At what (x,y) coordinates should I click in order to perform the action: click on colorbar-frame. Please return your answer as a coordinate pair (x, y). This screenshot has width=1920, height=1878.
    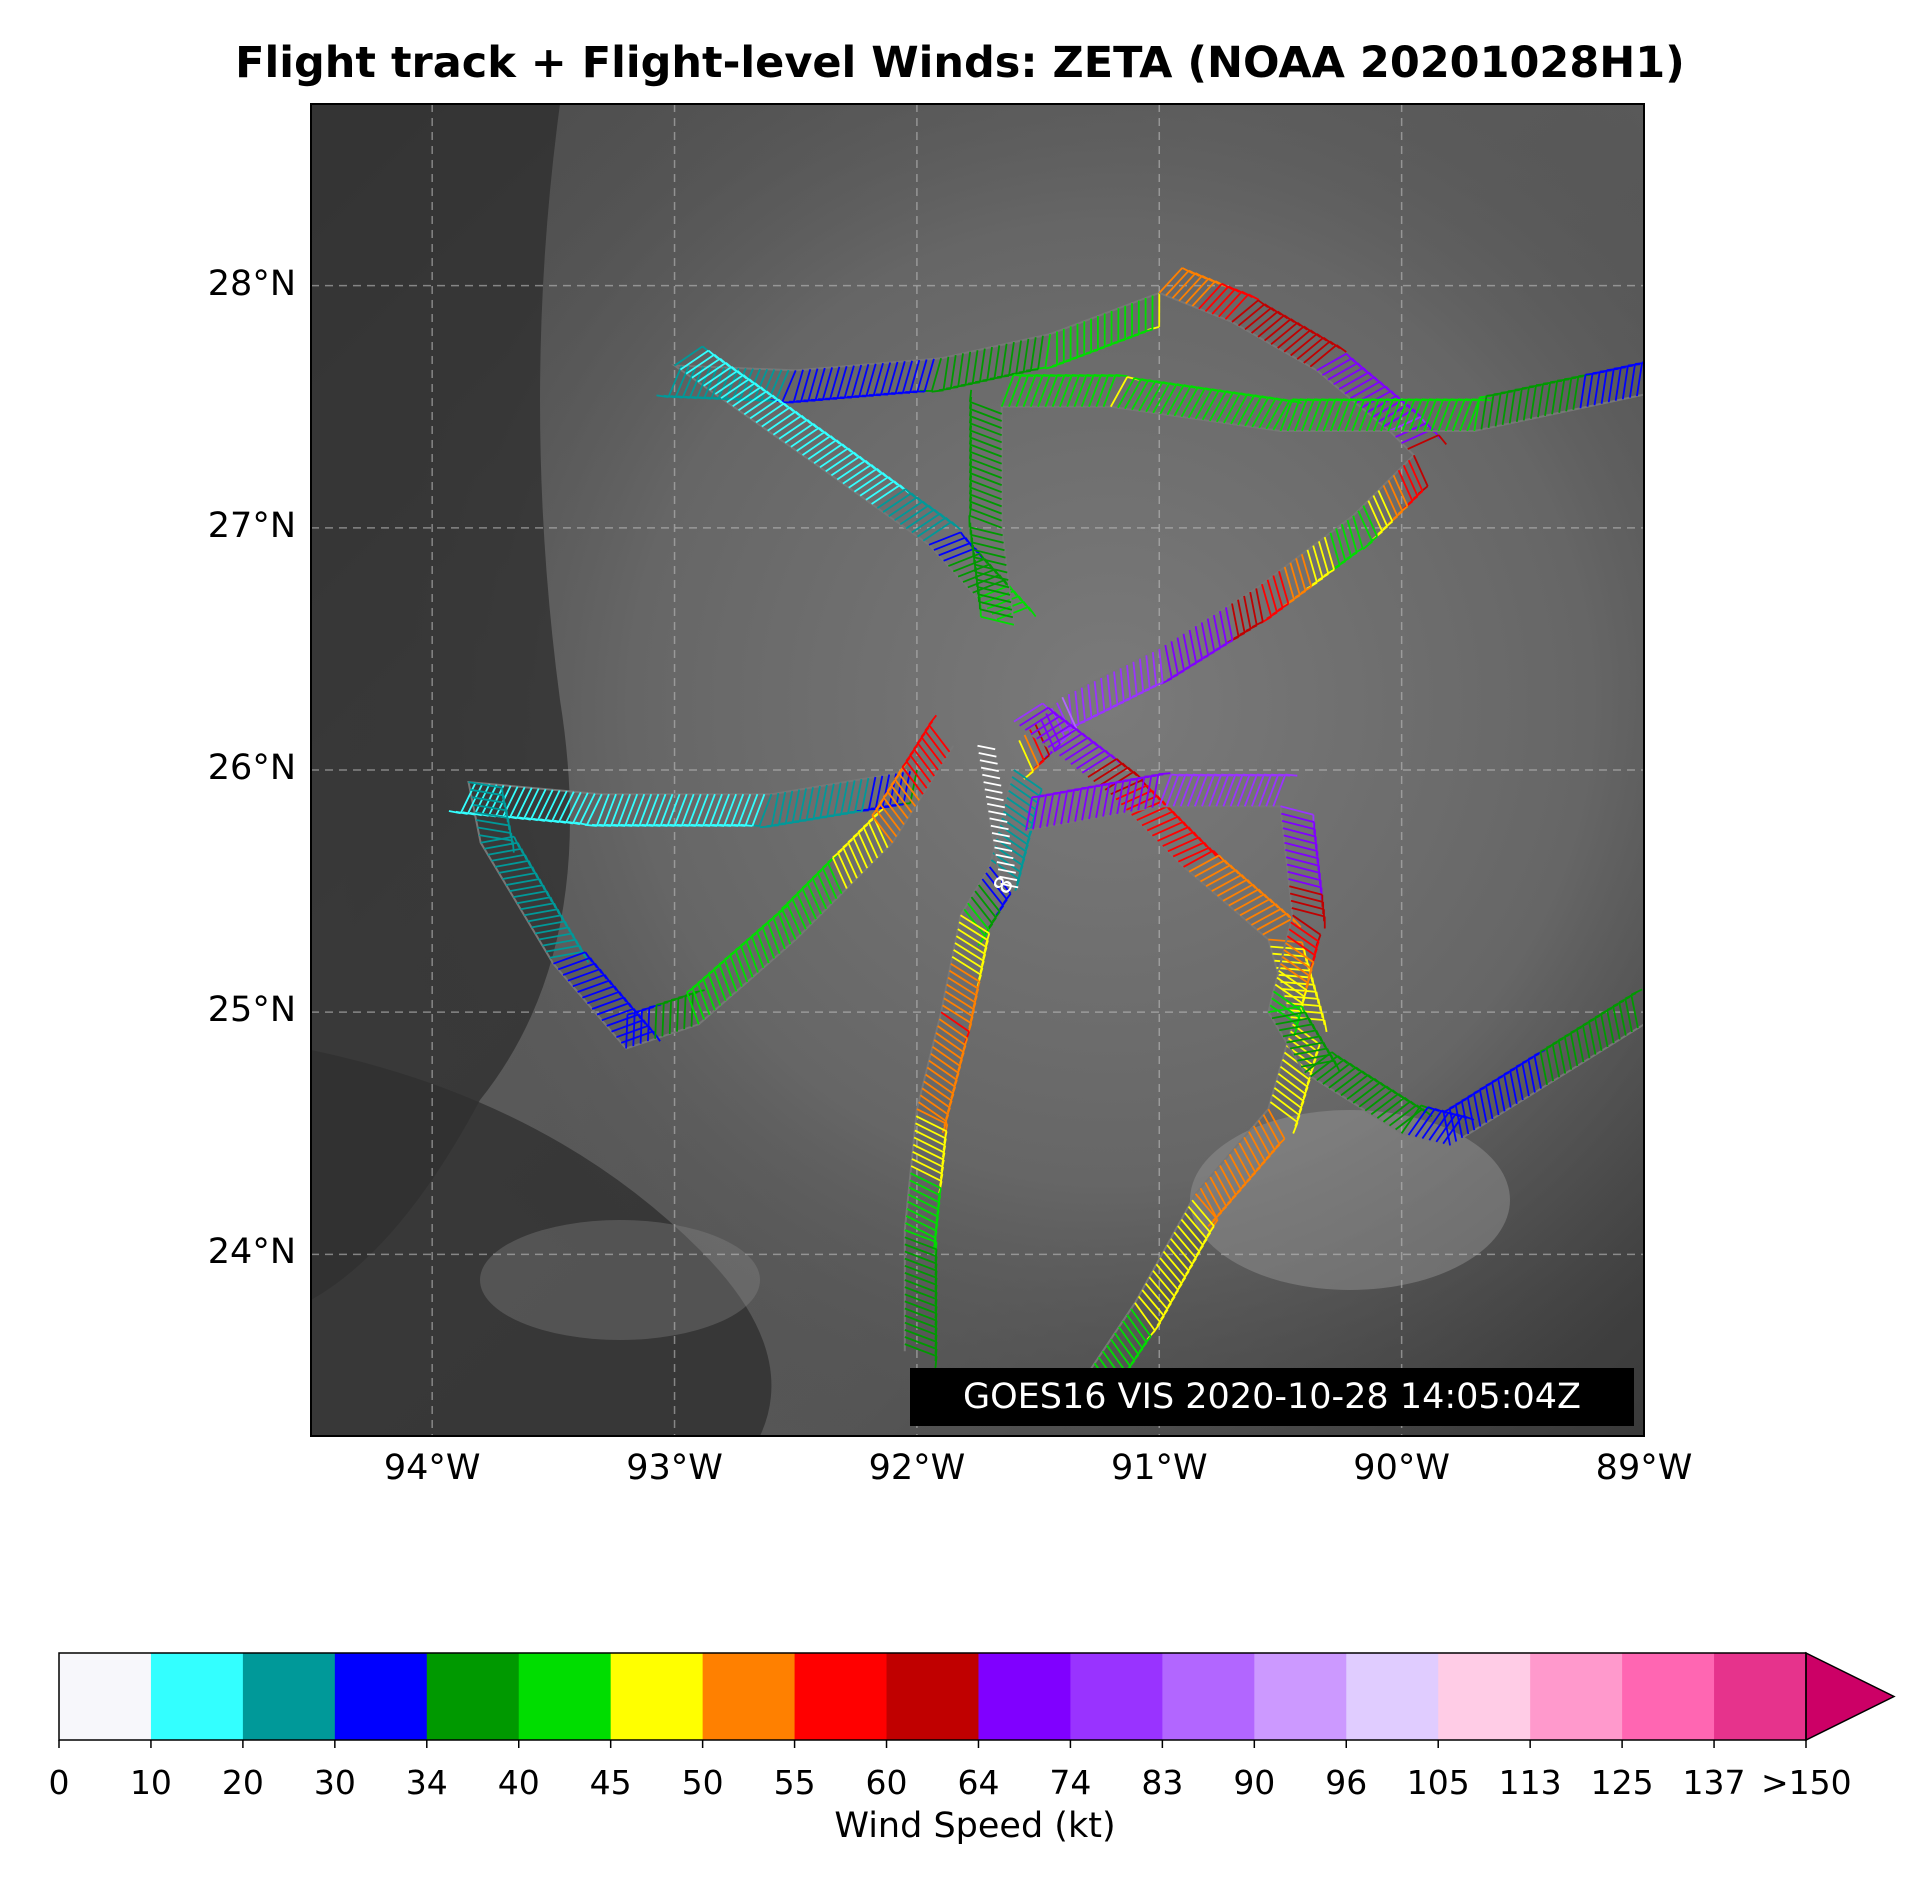
    Looking at the image, I should click on (932, 1696).